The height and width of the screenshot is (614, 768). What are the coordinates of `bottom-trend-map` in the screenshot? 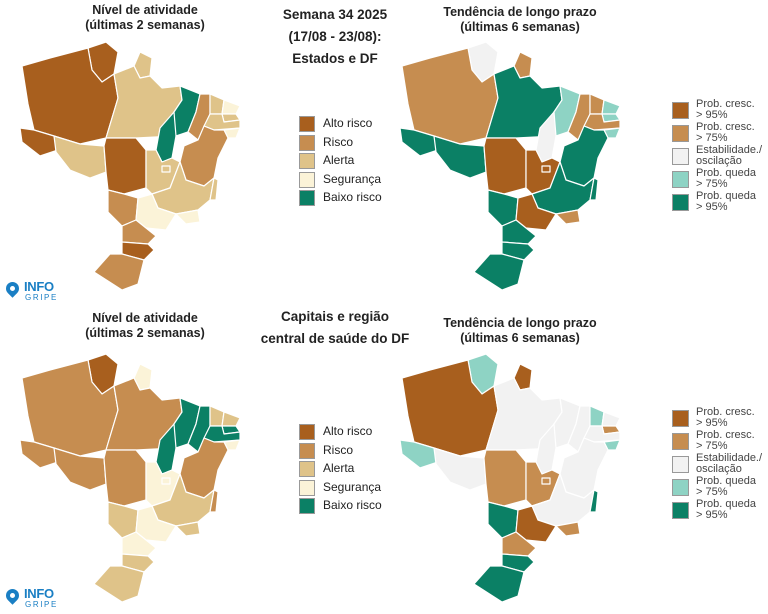 It's located at (510, 478).